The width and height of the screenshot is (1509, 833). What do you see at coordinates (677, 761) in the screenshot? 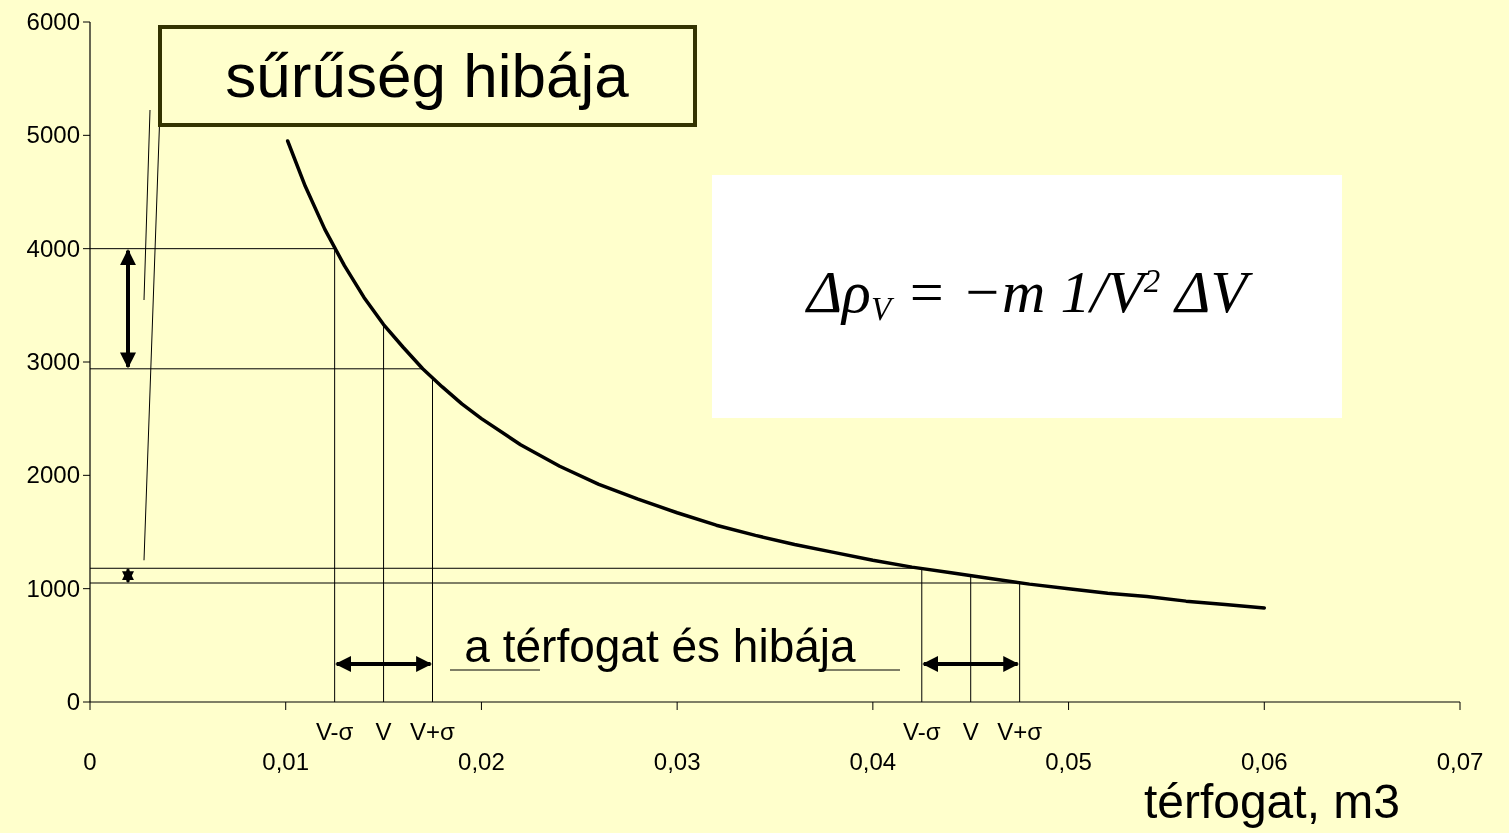
I see `x-tick-label: 0,03` at bounding box center [677, 761].